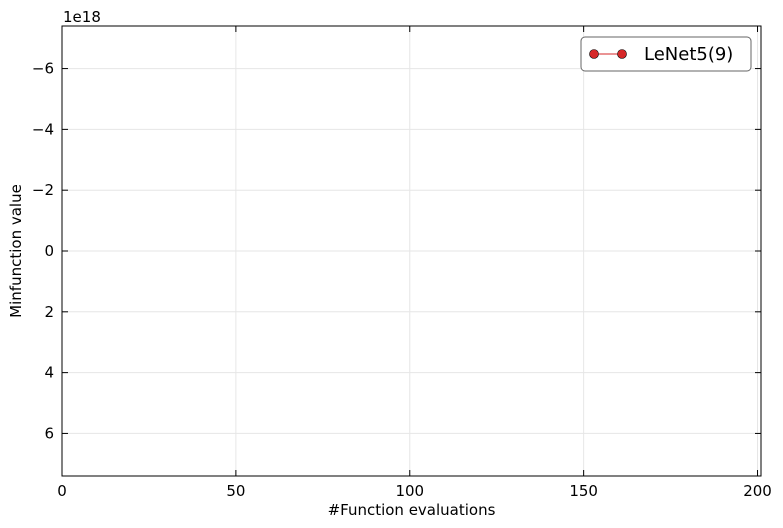 This screenshot has width=783, height=528. What do you see at coordinates (412, 510) in the screenshot?
I see `x-axis-label: #Function evaluations` at bounding box center [412, 510].